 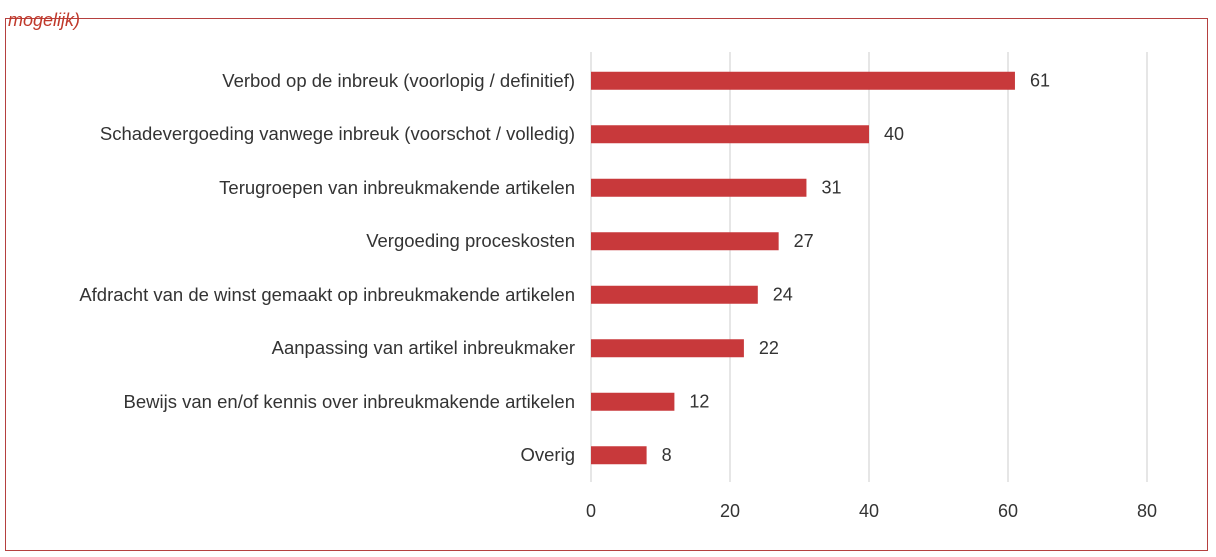 What do you see at coordinates (44, 20) in the screenshot?
I see `chart-title: mogelijk)` at bounding box center [44, 20].